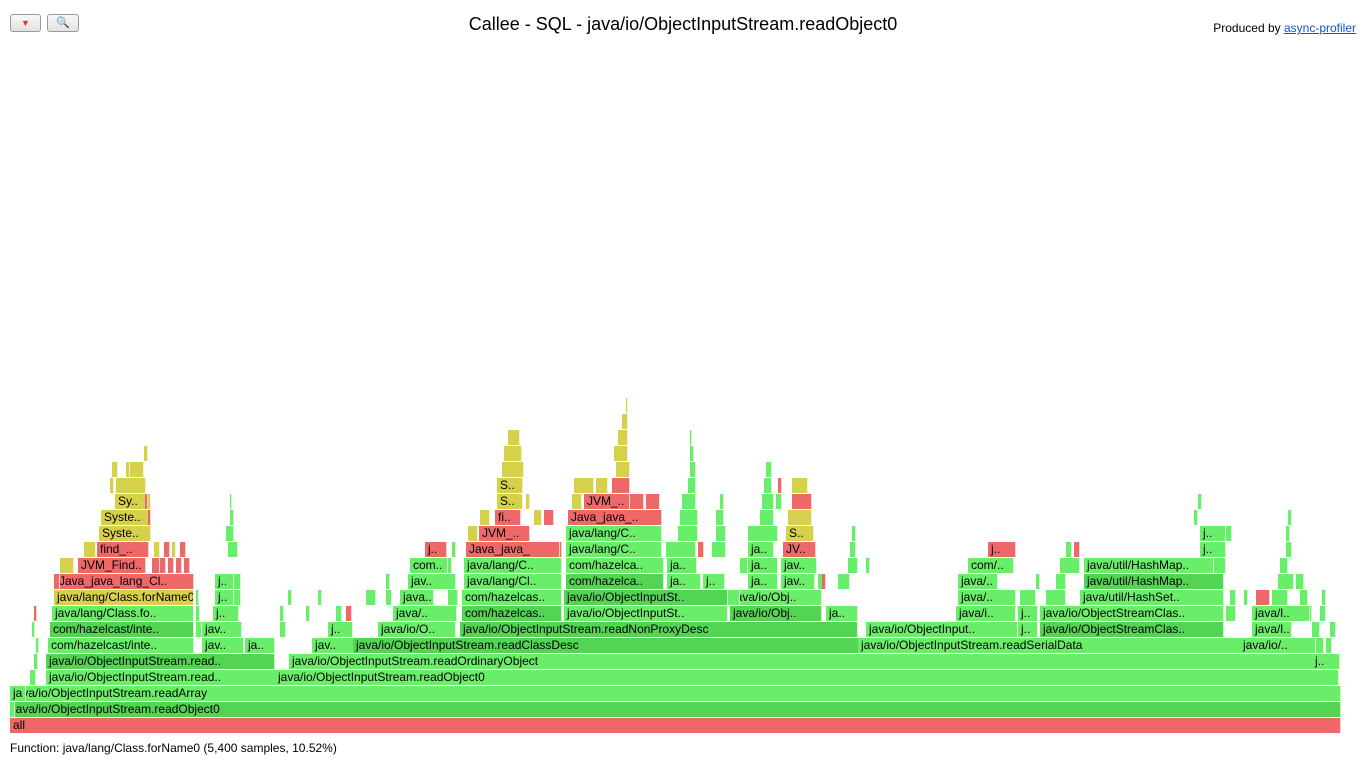 The height and width of the screenshot is (771, 1366). I want to click on flame-frame: java/lang/C.., so click(513, 565).